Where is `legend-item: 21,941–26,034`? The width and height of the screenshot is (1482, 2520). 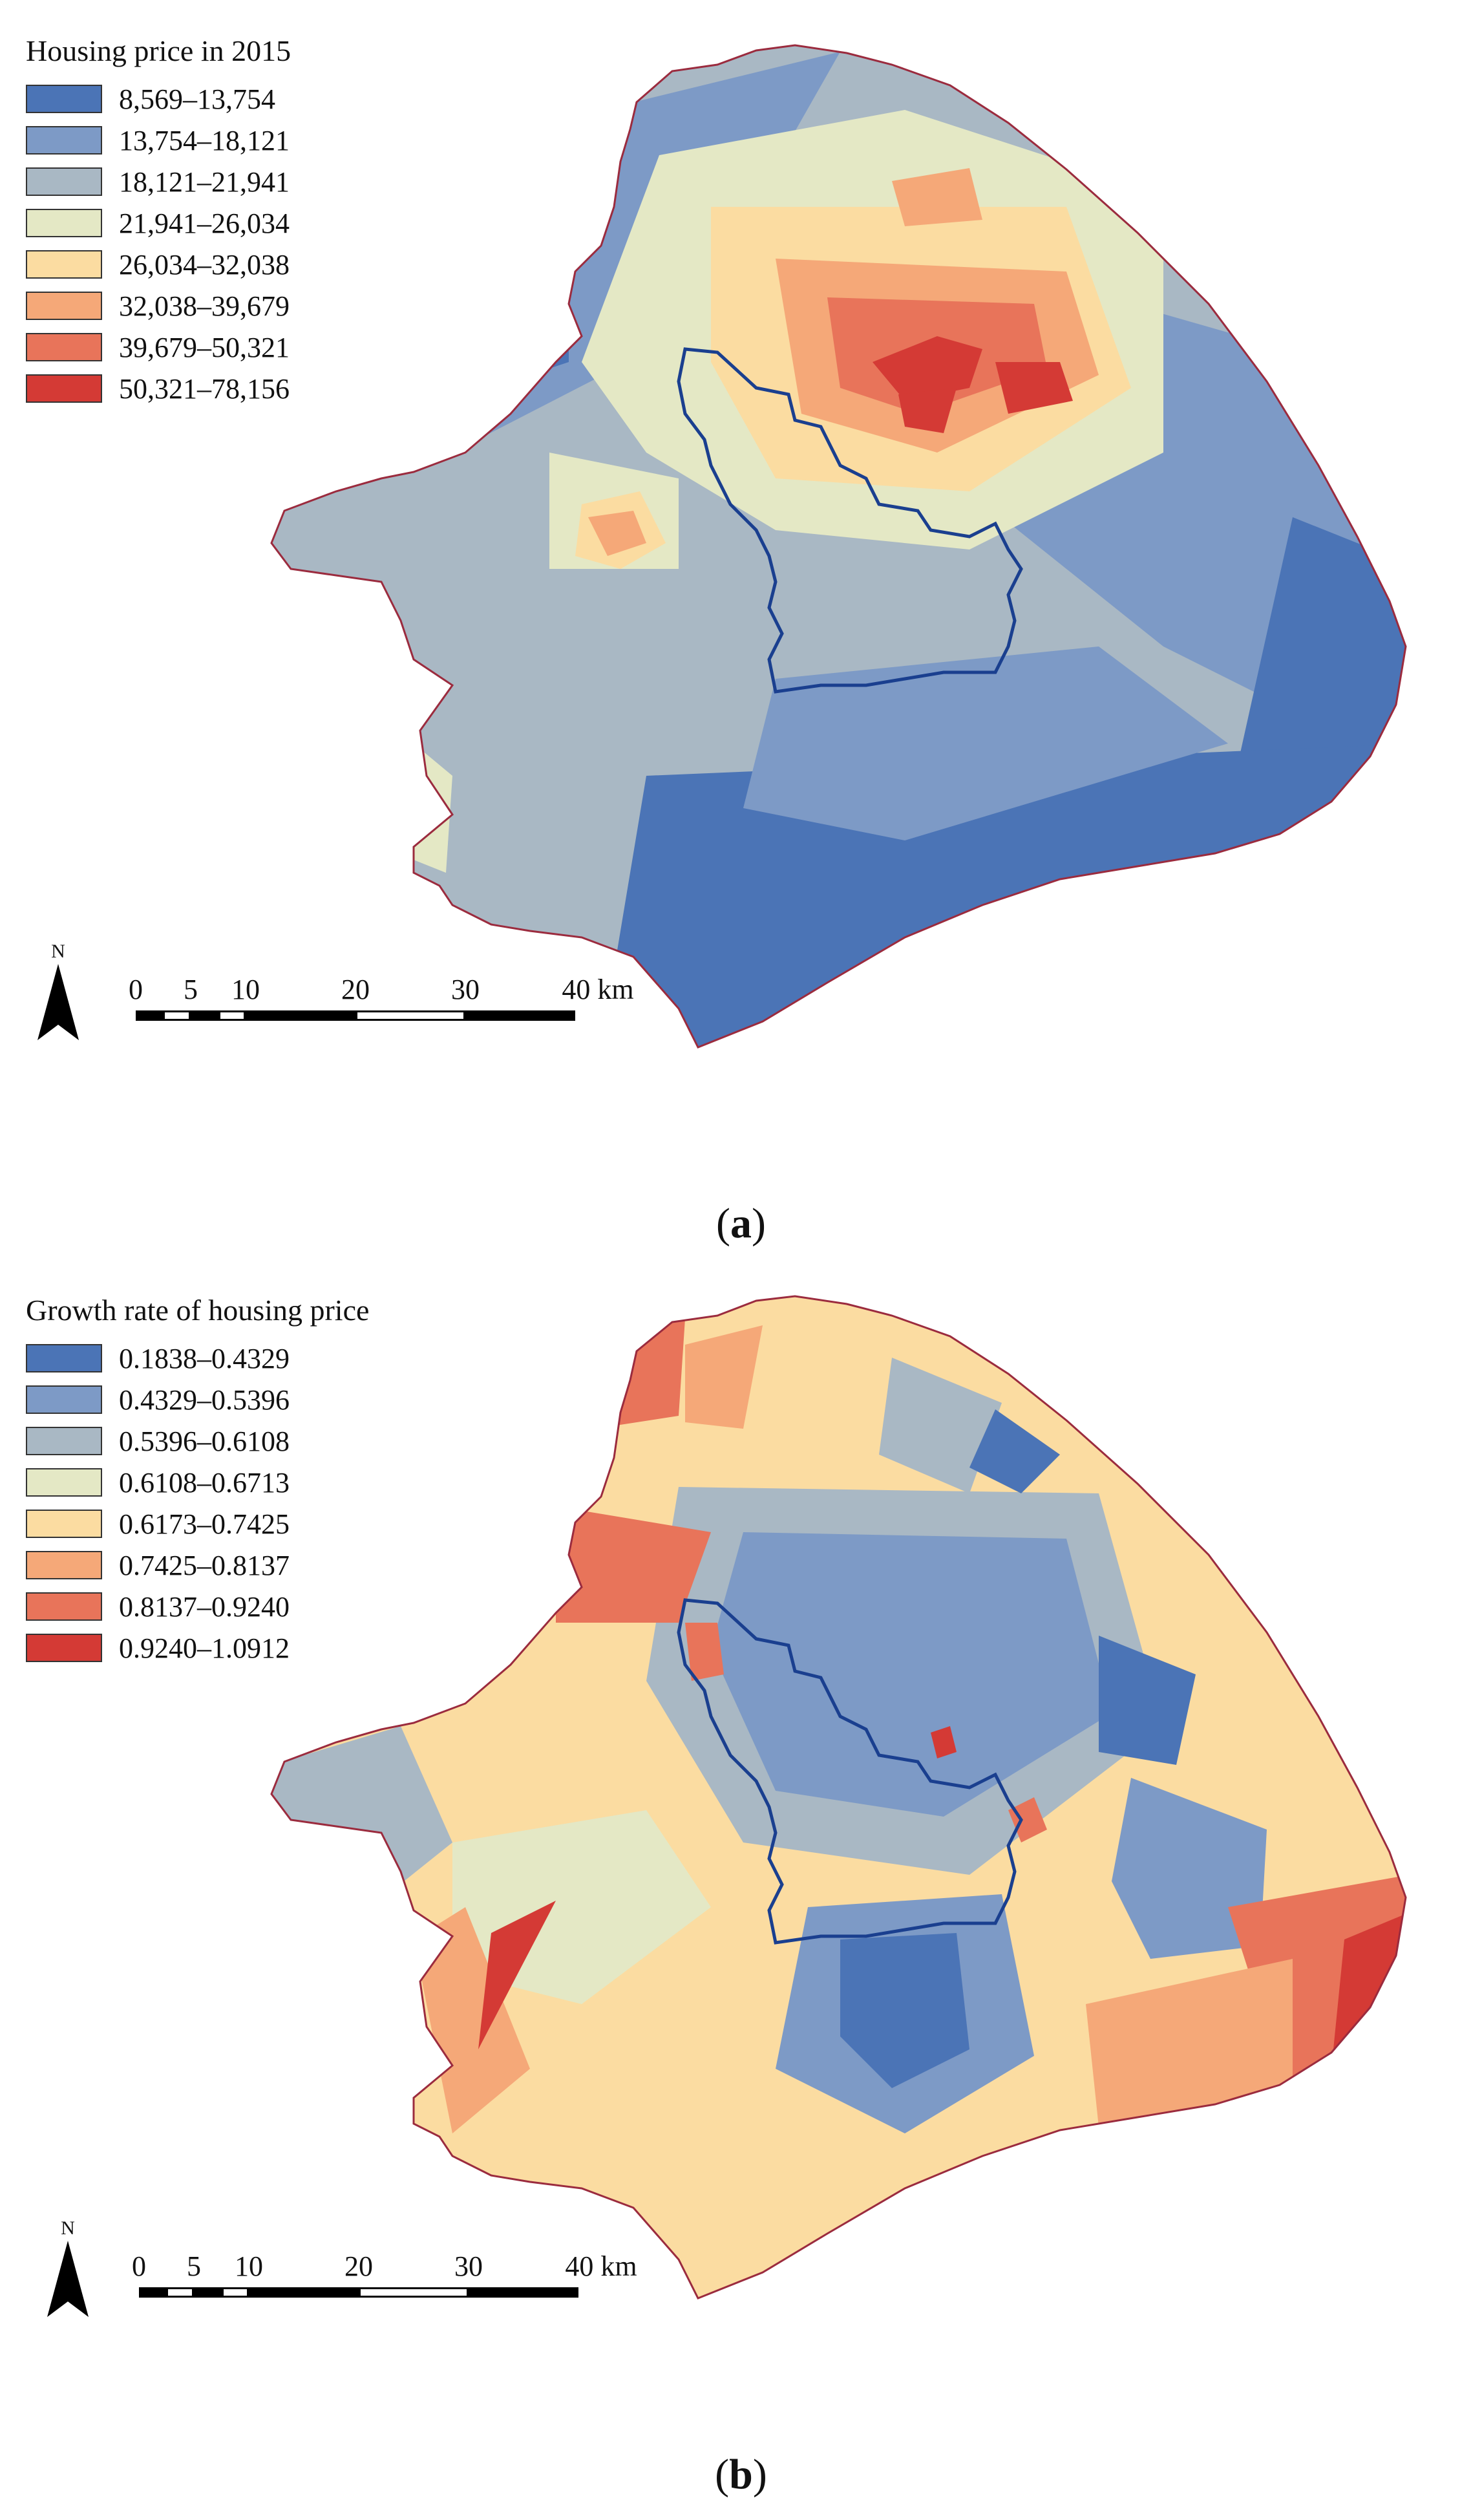
legend-item: 21,941–26,034 is located at coordinates (158, 223).